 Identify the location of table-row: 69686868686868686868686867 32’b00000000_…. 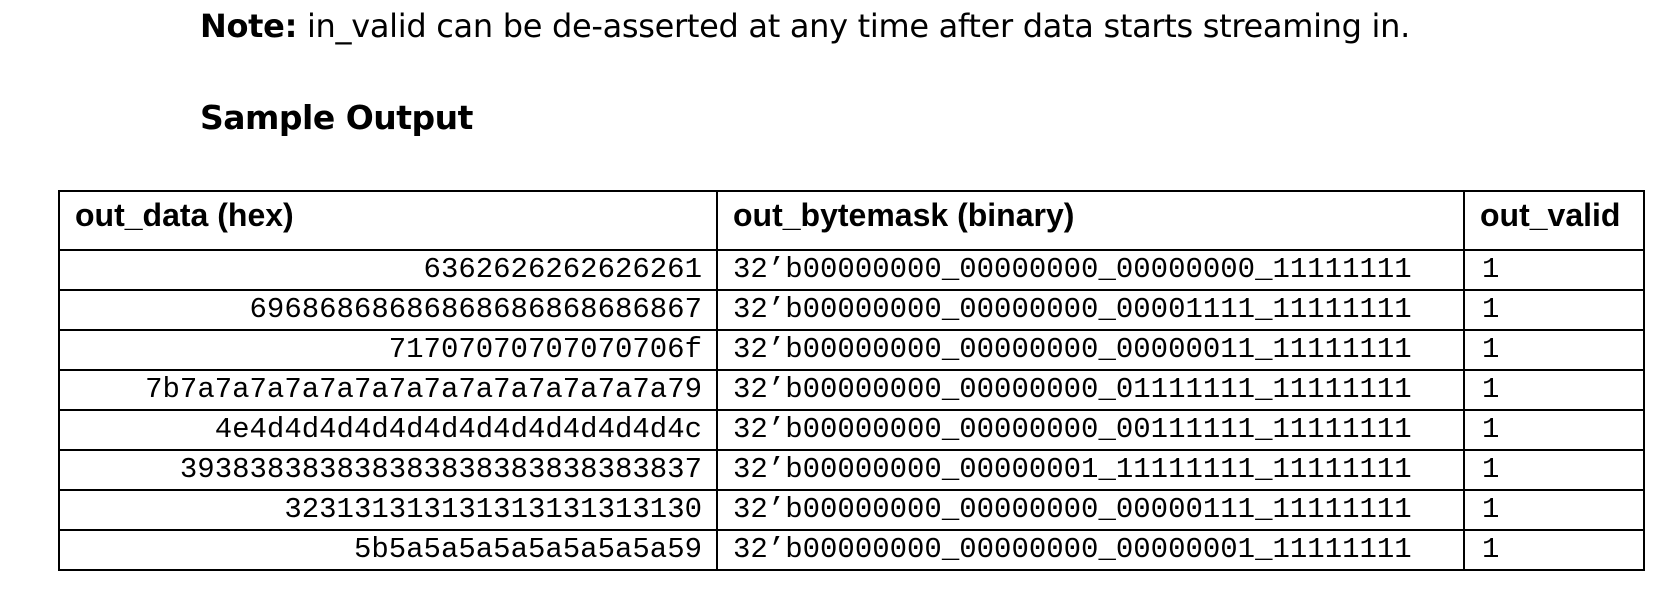
(851, 310).